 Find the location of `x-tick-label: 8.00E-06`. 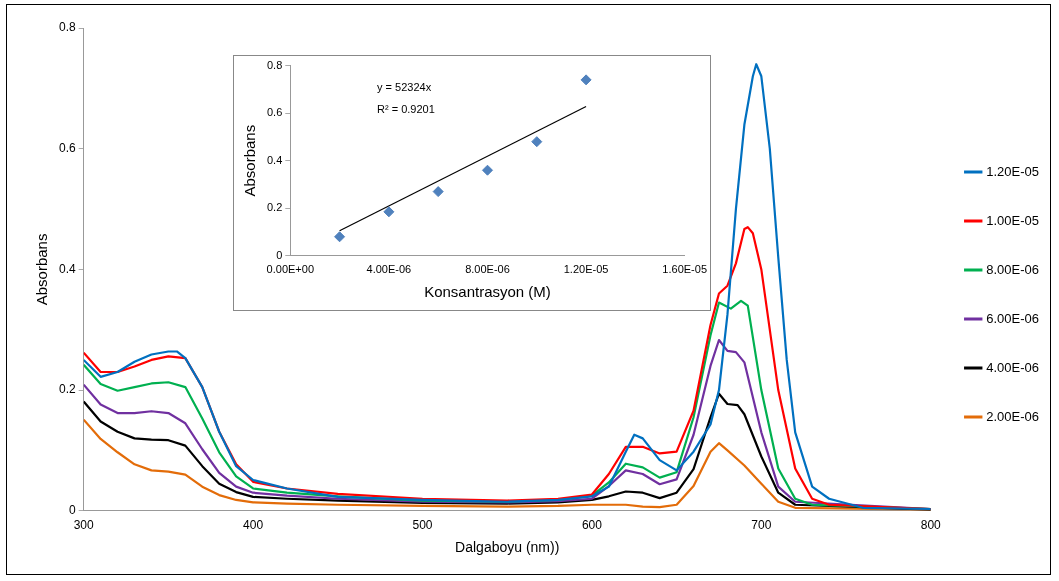

x-tick-label: 8.00E-06 is located at coordinates (487, 269).